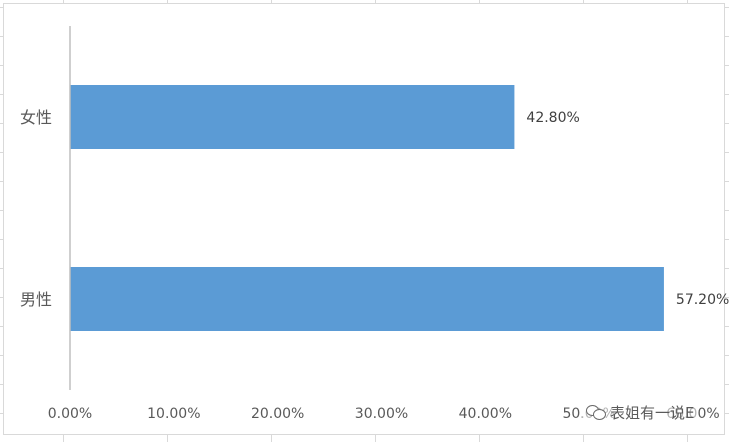 This screenshot has width=729, height=442. Describe the element at coordinates (381, 414) in the screenshot. I see `x-tick-label-4: 30.00%` at that location.